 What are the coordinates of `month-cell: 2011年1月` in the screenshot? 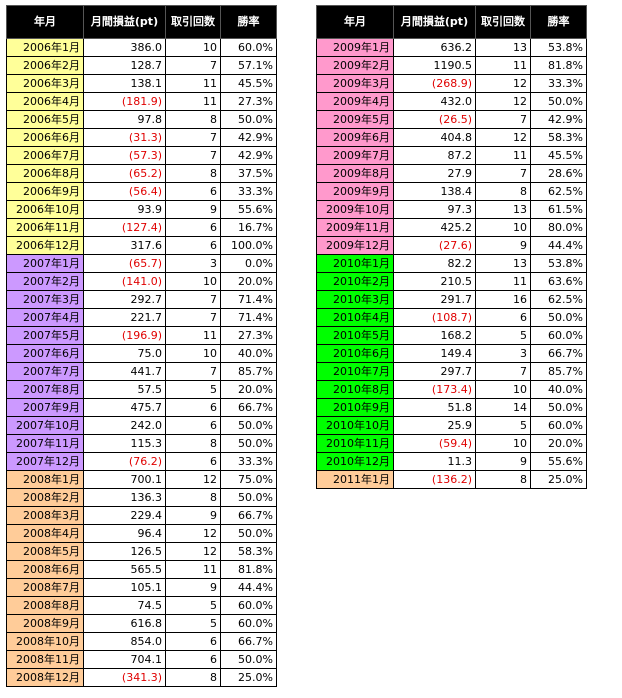 It's located at (355, 479).